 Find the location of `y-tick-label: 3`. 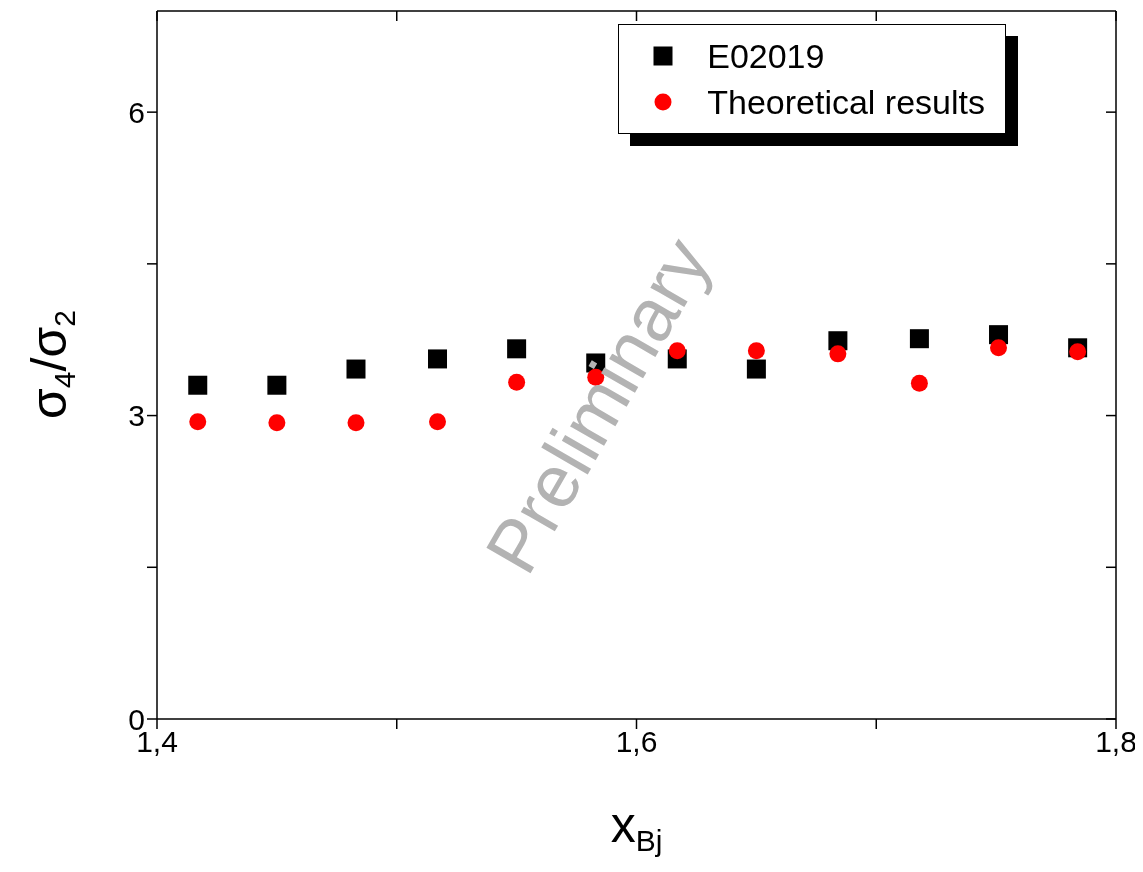

y-tick-label: 3 is located at coordinates (136, 416).